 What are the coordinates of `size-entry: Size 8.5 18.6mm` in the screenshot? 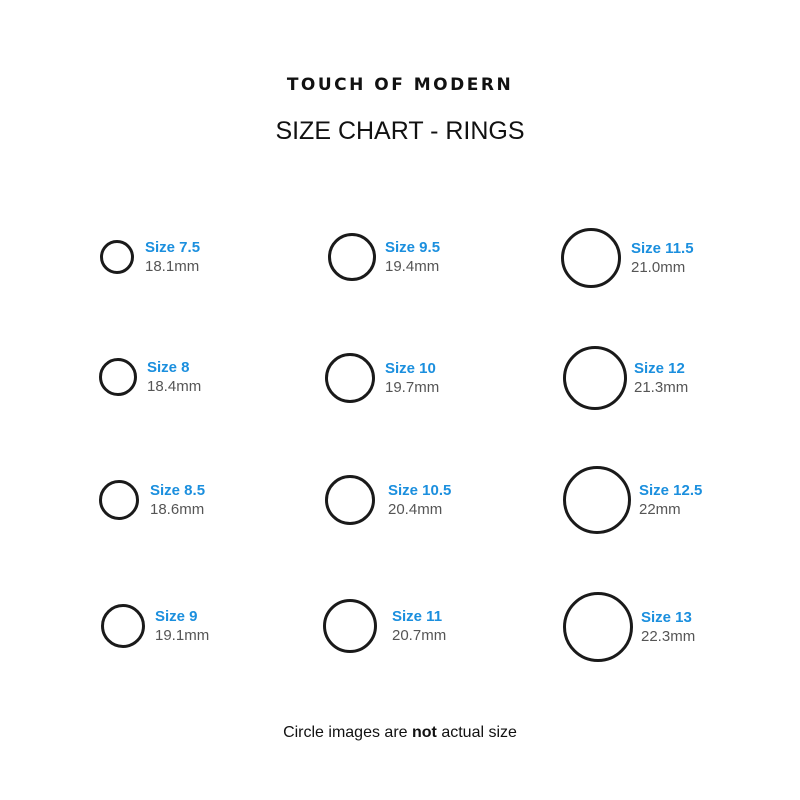 It's located at (177, 500).